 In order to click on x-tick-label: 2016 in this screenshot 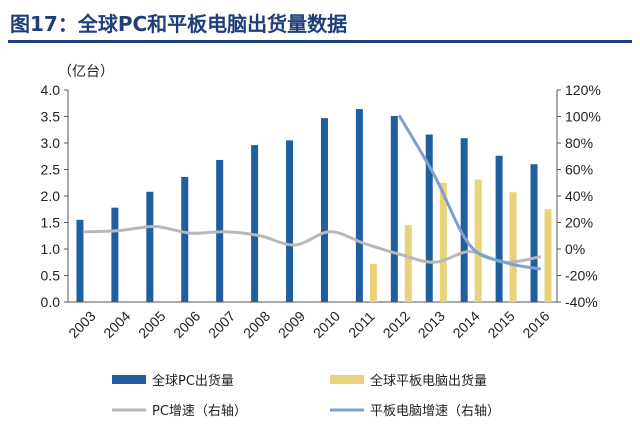, I will do `click(535, 324)`.